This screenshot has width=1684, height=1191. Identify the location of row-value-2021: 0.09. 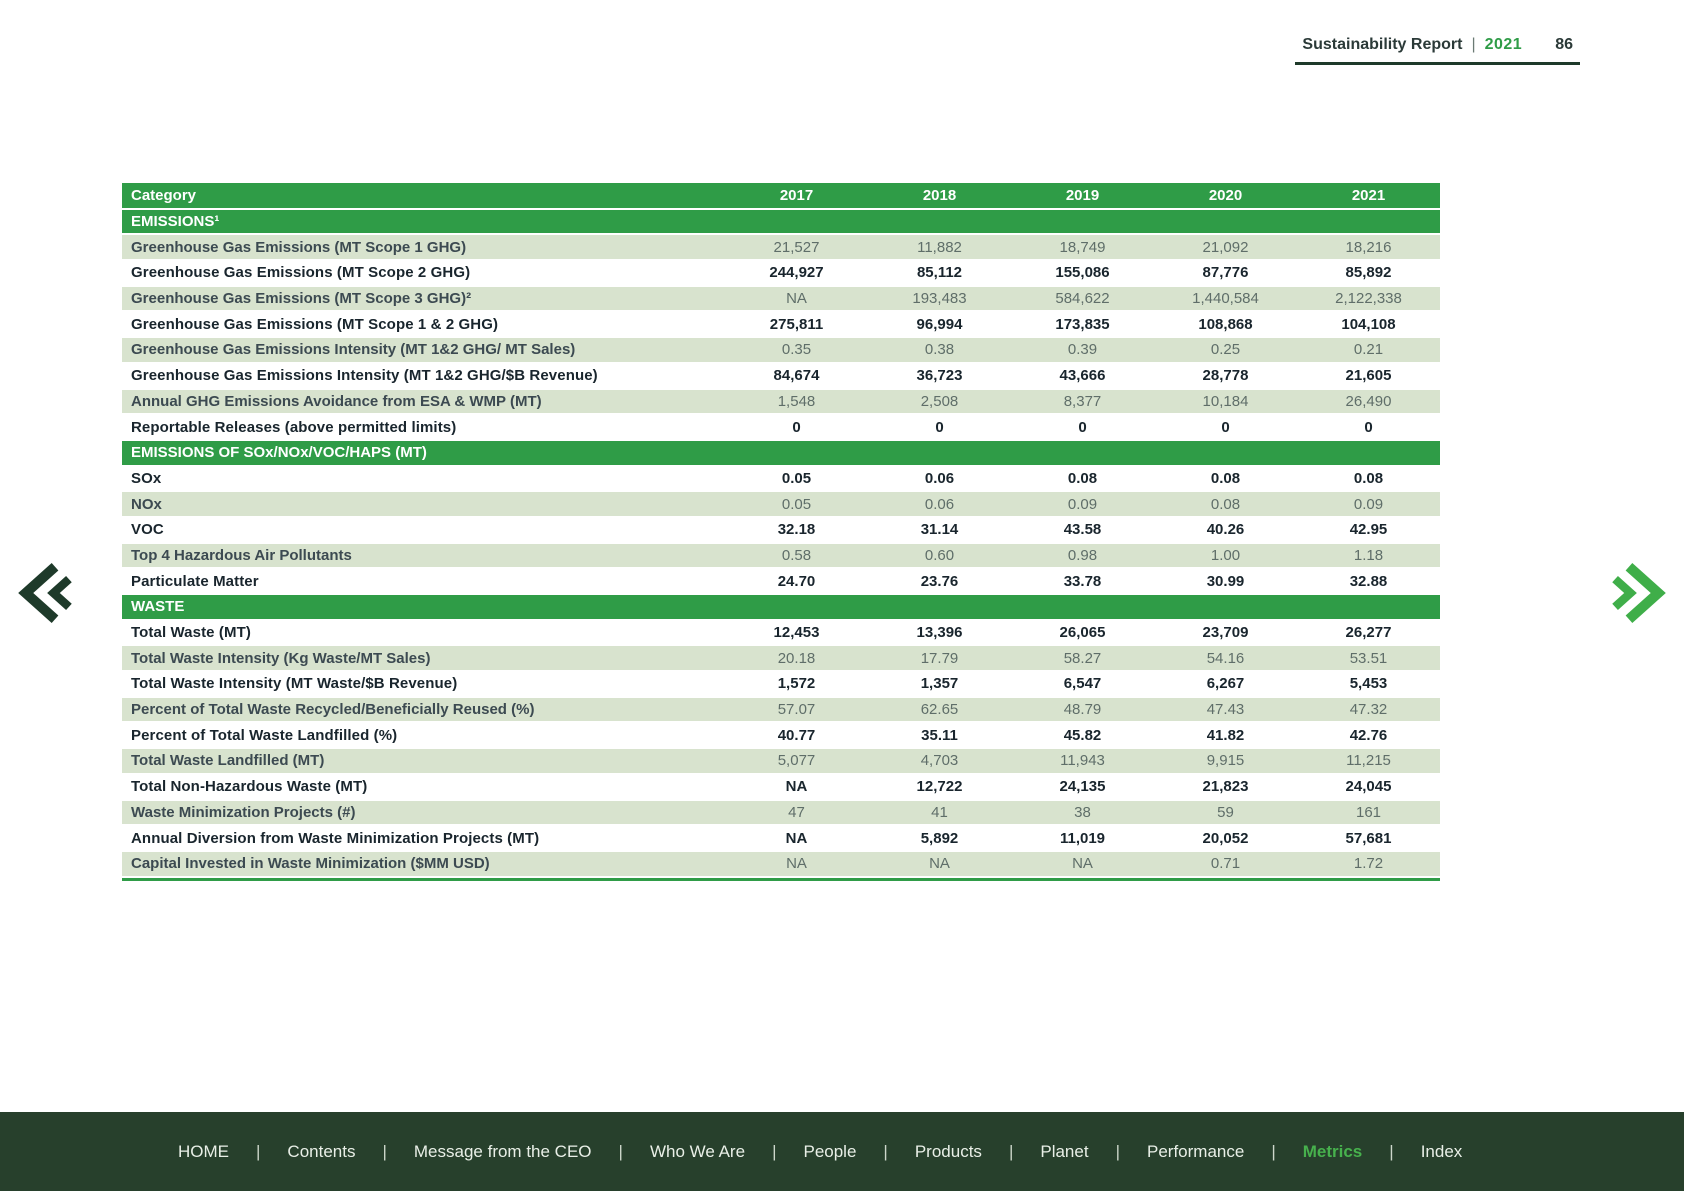
(1368, 504).